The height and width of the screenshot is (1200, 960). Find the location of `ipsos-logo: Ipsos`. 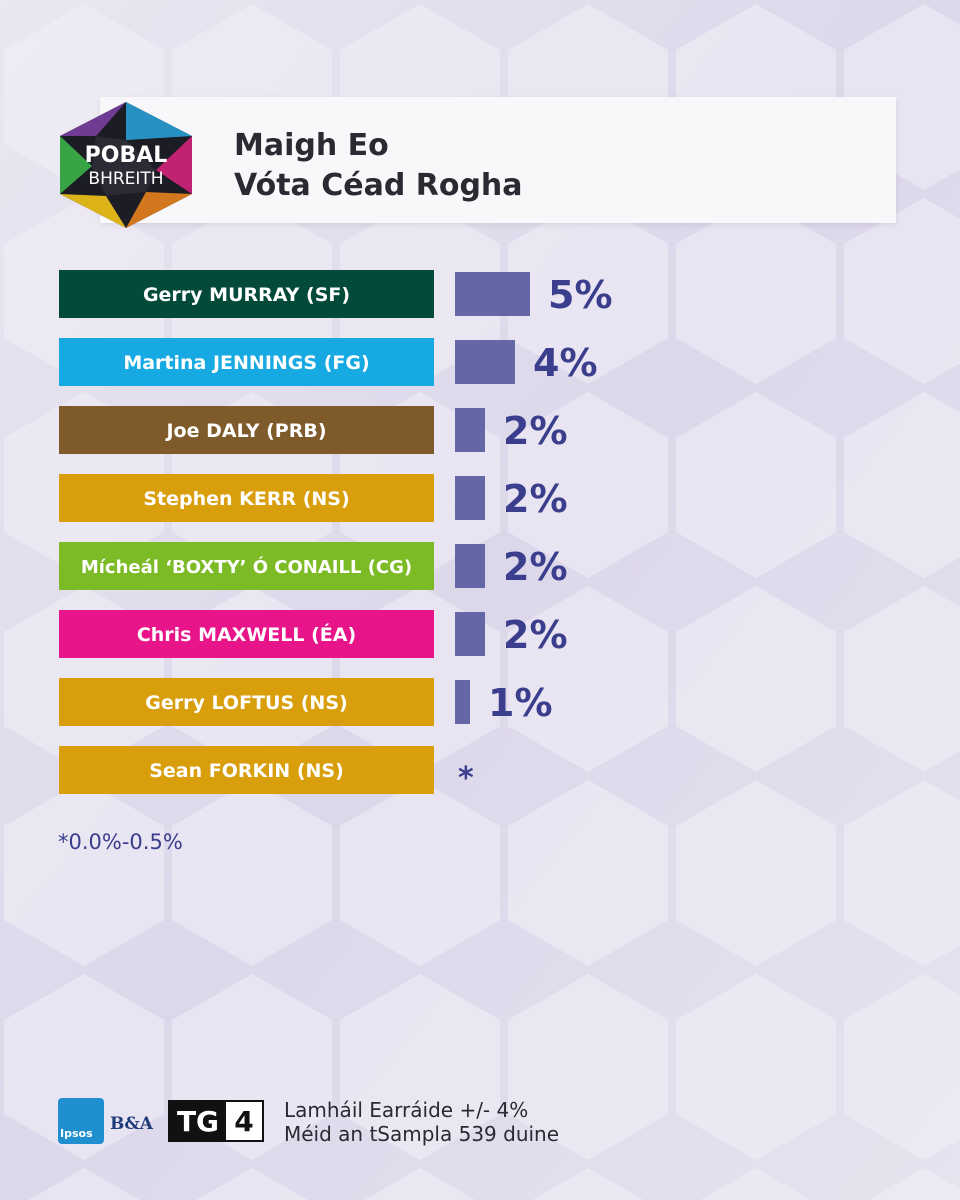

ipsos-logo: Ipsos is located at coordinates (81, 1121).